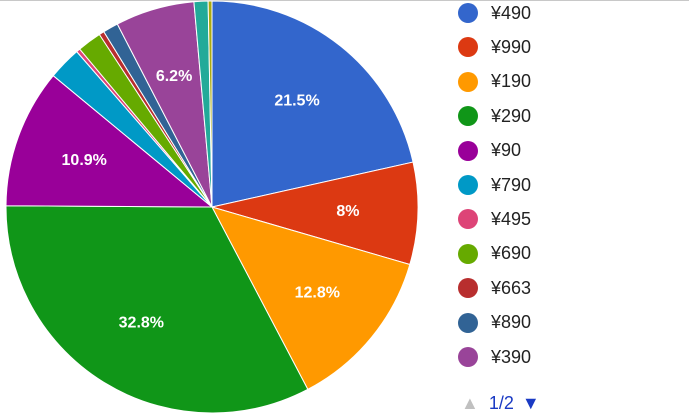 The image size is (689, 415). I want to click on legend-item: ¥190, so click(494, 82).